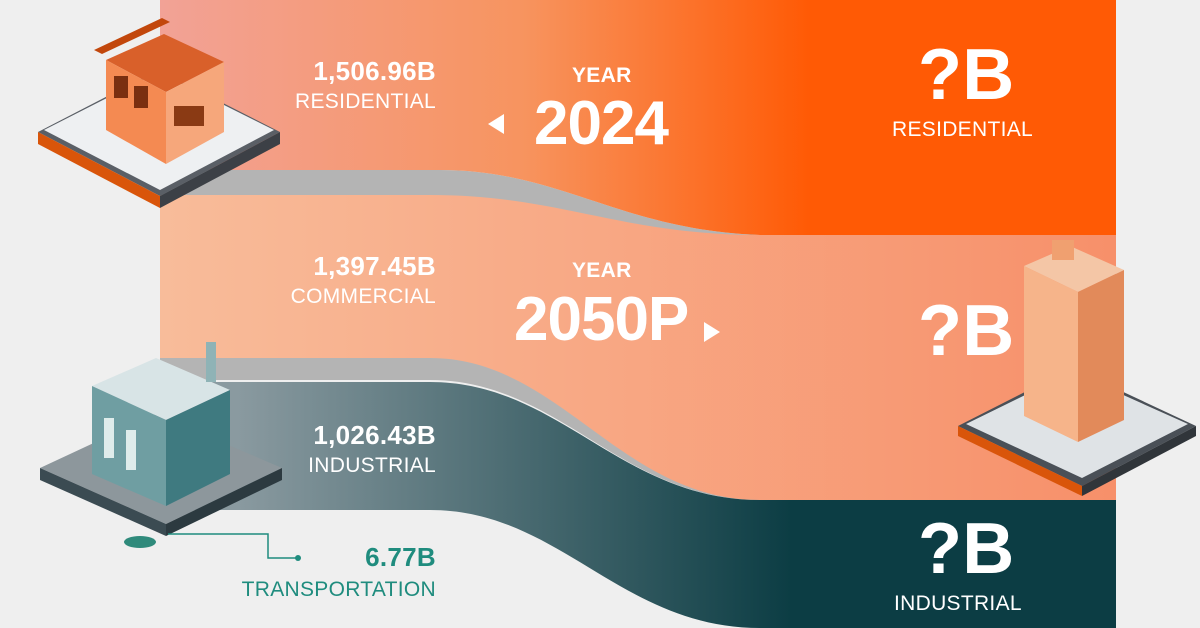  I want to click on transportation-2024-label: TRANSPORTATION, so click(338, 589).